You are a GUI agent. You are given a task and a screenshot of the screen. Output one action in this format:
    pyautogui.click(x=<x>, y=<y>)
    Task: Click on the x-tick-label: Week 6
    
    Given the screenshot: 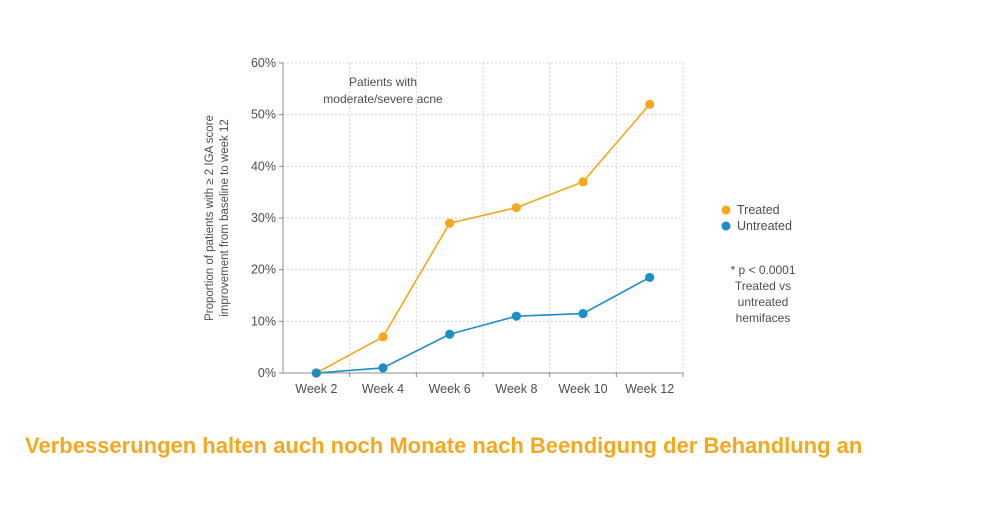 What is the action you would take?
    pyautogui.click(x=450, y=389)
    